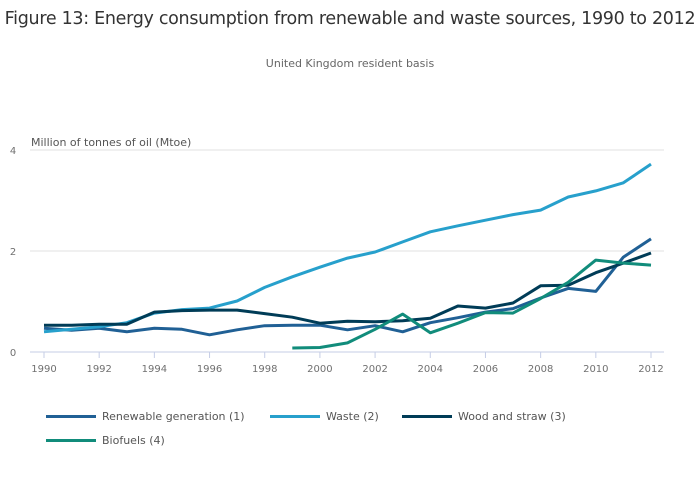 This screenshot has width=700, height=502. I want to click on legend-item-wood-and-straw: Wood and straw (3), so click(484, 416).